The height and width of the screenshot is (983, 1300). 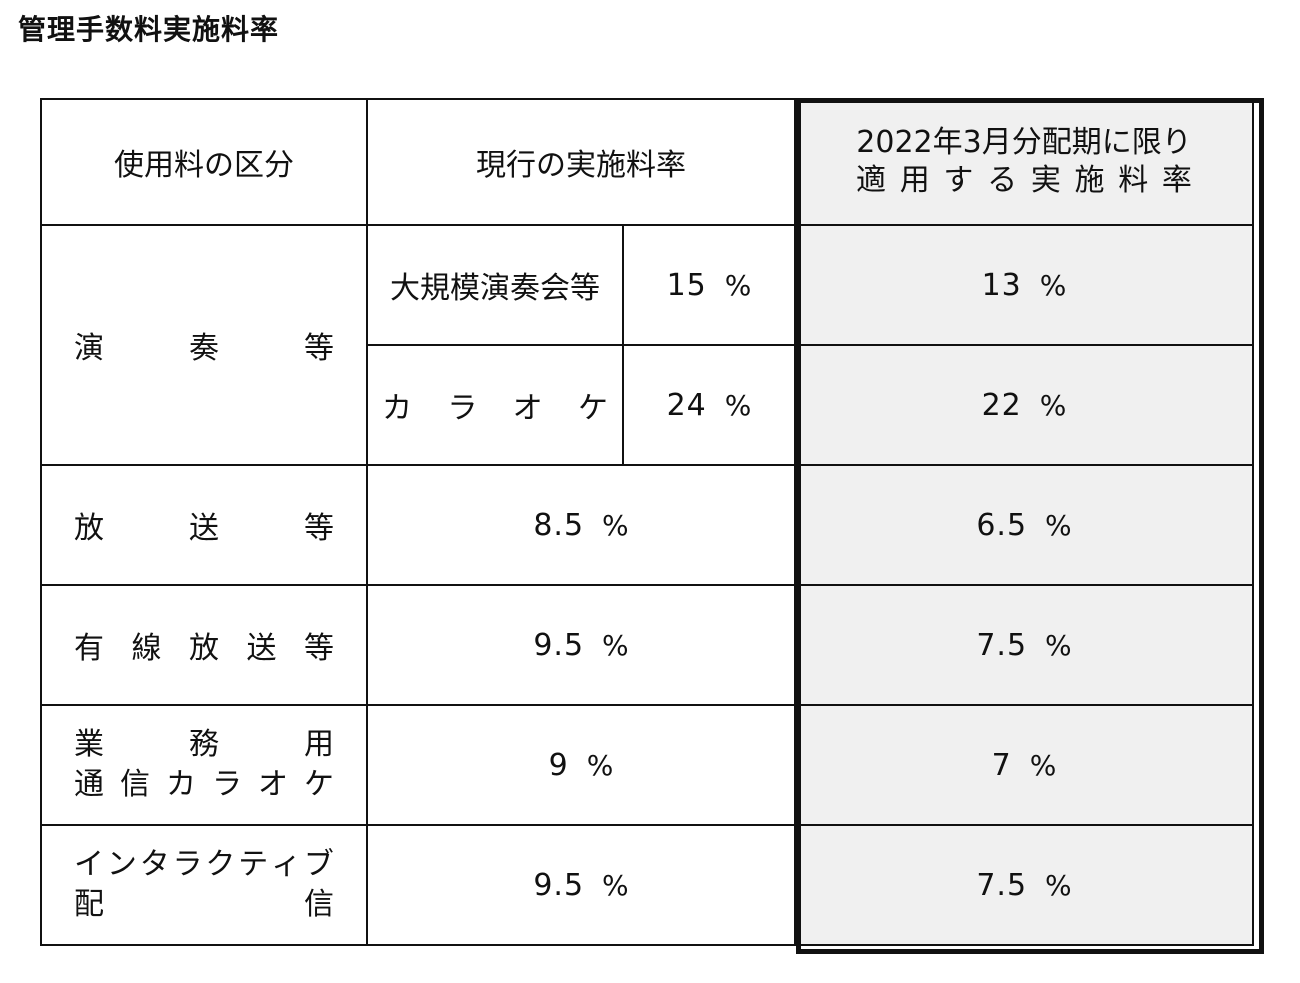 What do you see at coordinates (581, 162) in the screenshot?
I see `header-current-rate: 現行の実施料率` at bounding box center [581, 162].